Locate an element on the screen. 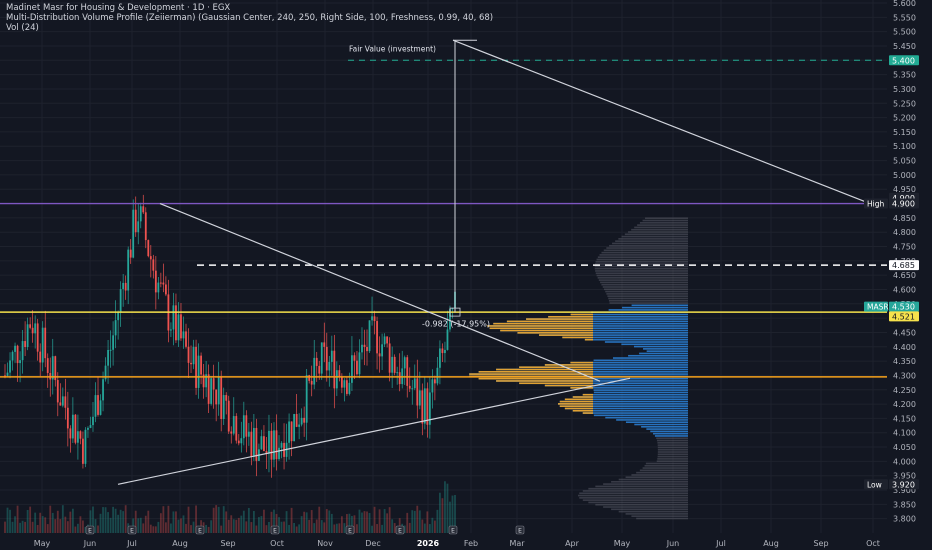 Image resolution: width=932 pixels, height=550 pixels. price-tick: 5.550 is located at coordinates (904, 17).